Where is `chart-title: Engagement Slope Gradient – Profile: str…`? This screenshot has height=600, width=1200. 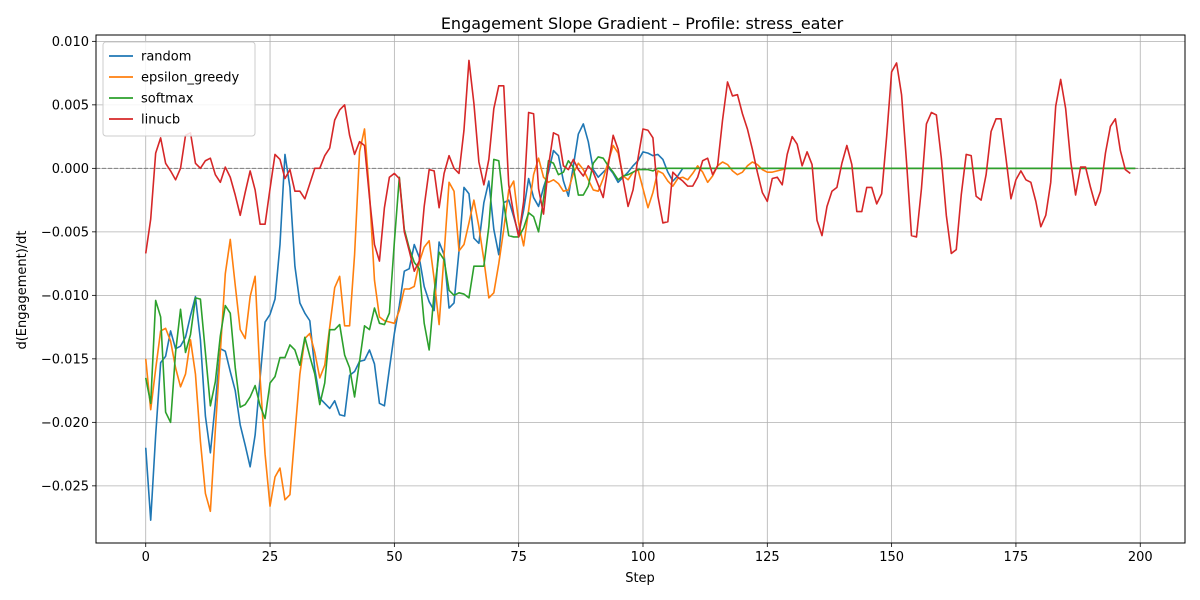
chart-title: Engagement Slope Gradient – Profile: str… is located at coordinates (642, 24).